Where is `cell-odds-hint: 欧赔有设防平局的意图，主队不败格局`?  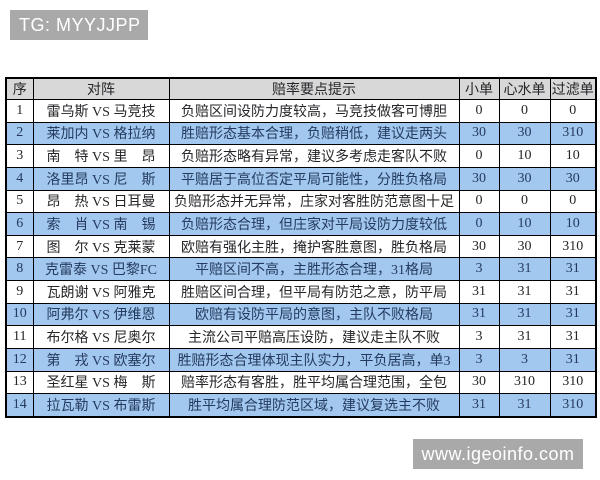 cell-odds-hint: 欧赔有设防平局的意图，主队不败格局 is located at coordinates (314, 314).